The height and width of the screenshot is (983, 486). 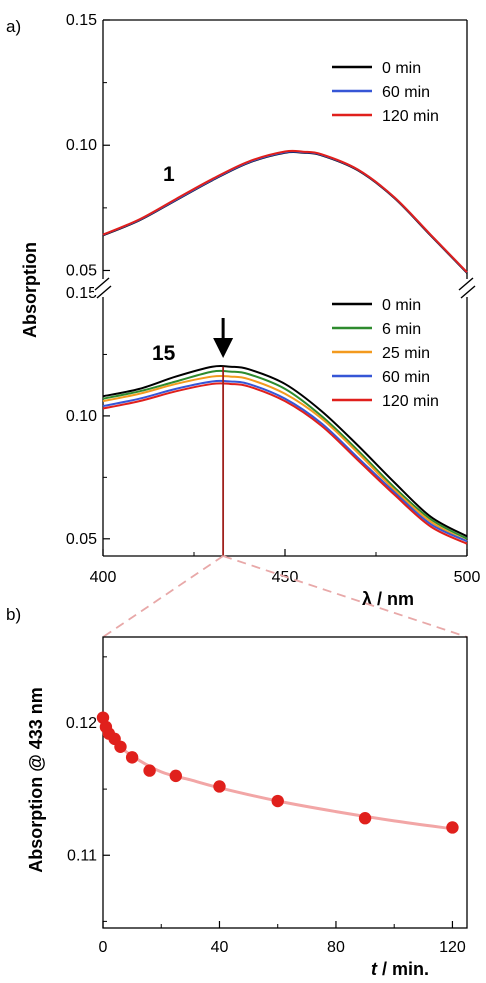 What do you see at coordinates (406, 377) in the screenshot?
I see `legend-label-a-bottom: 60 min` at bounding box center [406, 377].